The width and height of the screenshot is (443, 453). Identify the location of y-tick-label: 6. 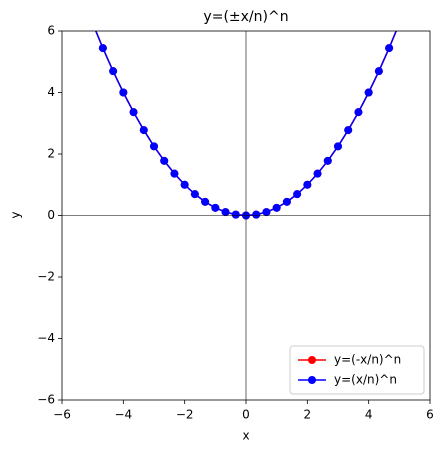
(51, 31).